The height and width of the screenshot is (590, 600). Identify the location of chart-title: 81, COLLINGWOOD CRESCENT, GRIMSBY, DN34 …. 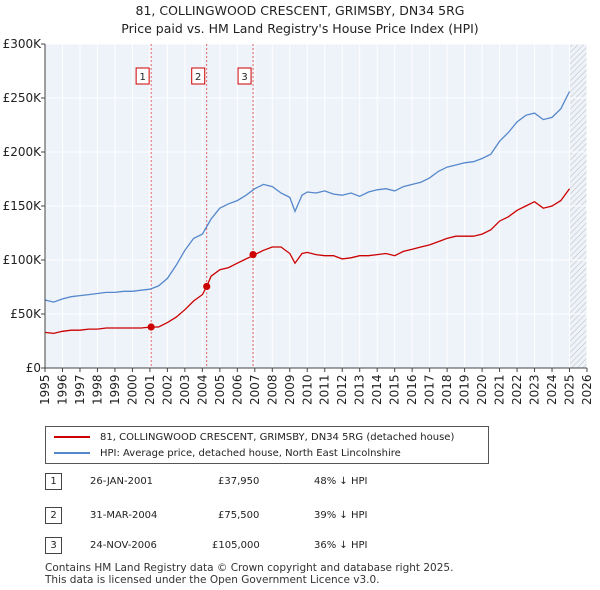
(300, 10).